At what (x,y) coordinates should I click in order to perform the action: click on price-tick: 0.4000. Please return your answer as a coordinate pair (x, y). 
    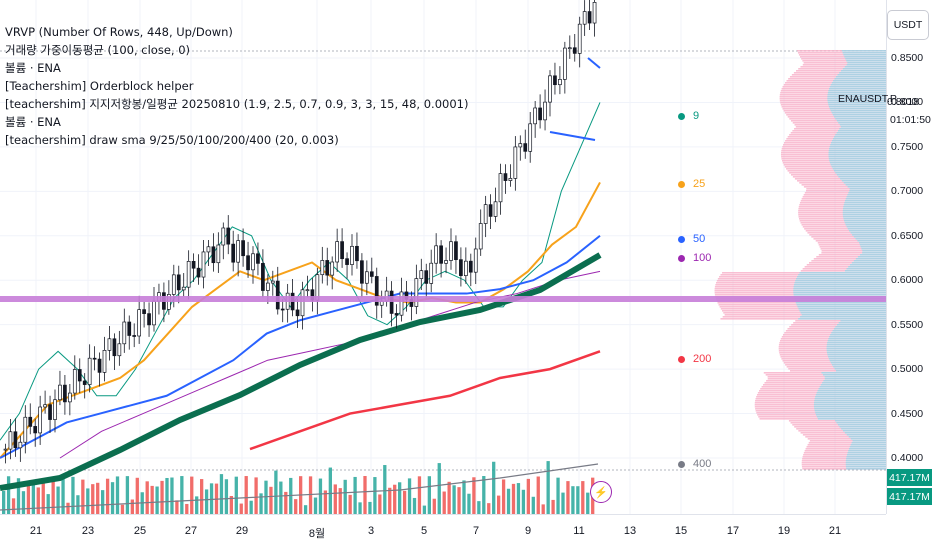
    Looking at the image, I should click on (907, 458).